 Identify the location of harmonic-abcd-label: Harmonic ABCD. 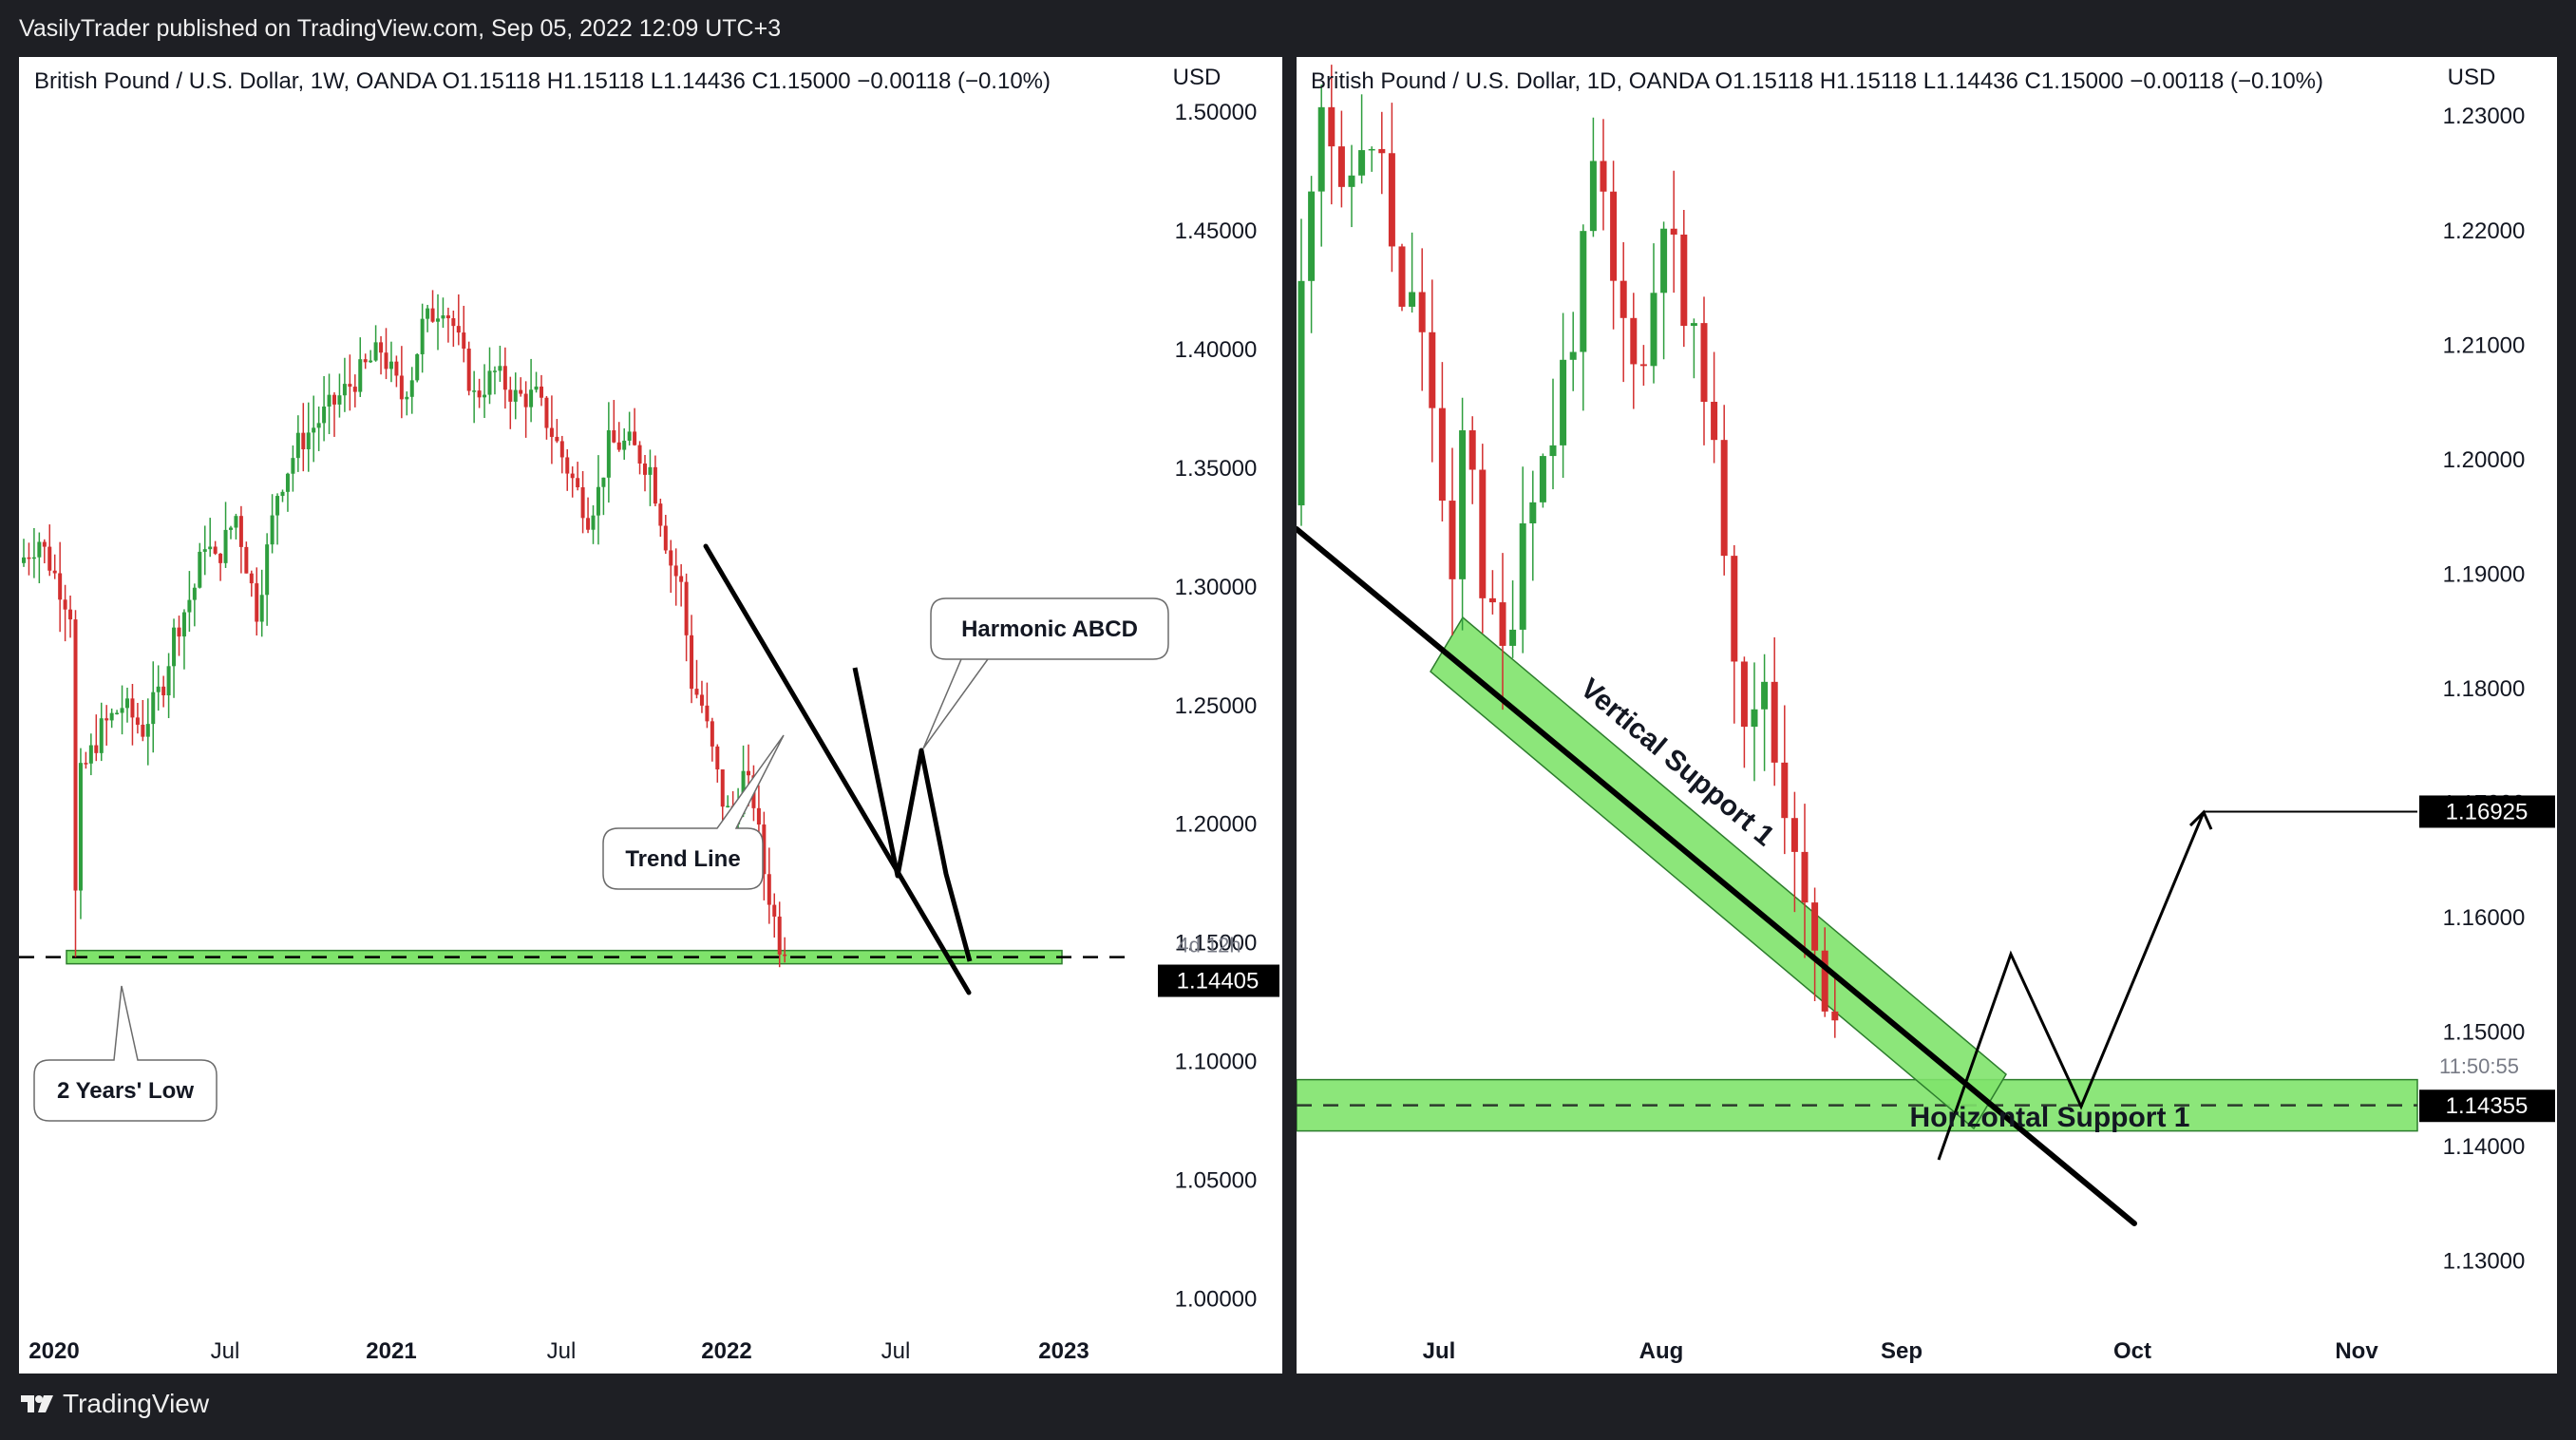
(1049, 629).